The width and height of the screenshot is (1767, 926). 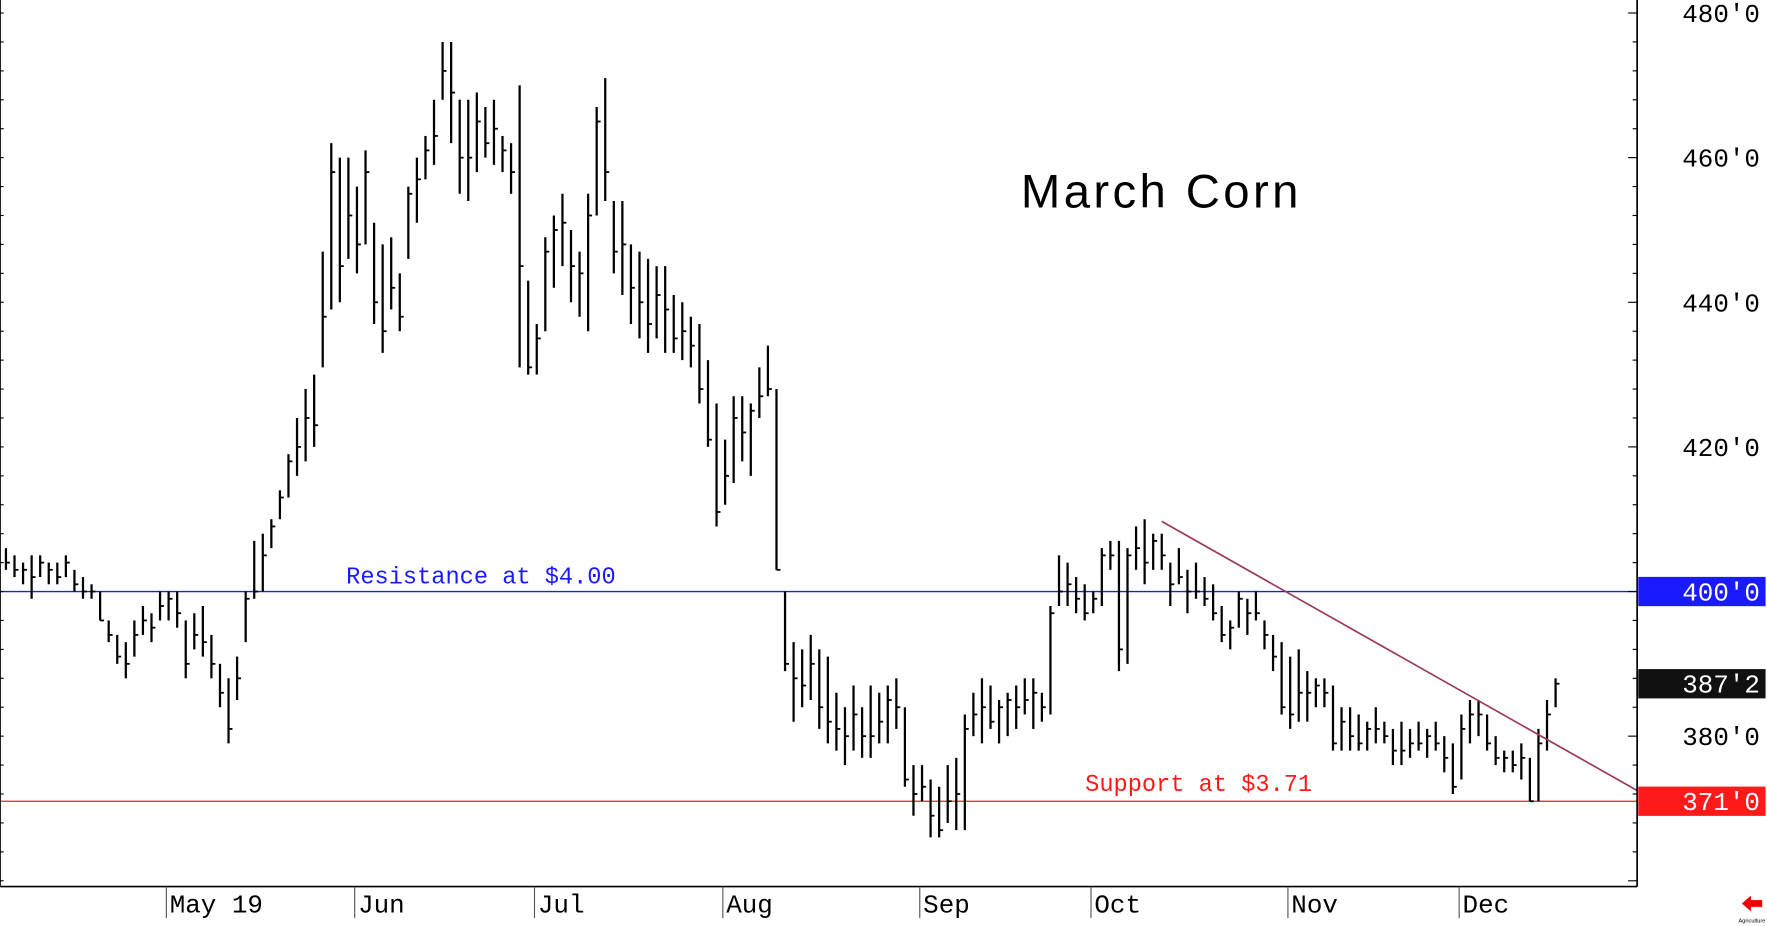 I want to click on date-axis: May 19 Jun Jul Aug Sep Oct Nov Dec, so click(x=837, y=903).